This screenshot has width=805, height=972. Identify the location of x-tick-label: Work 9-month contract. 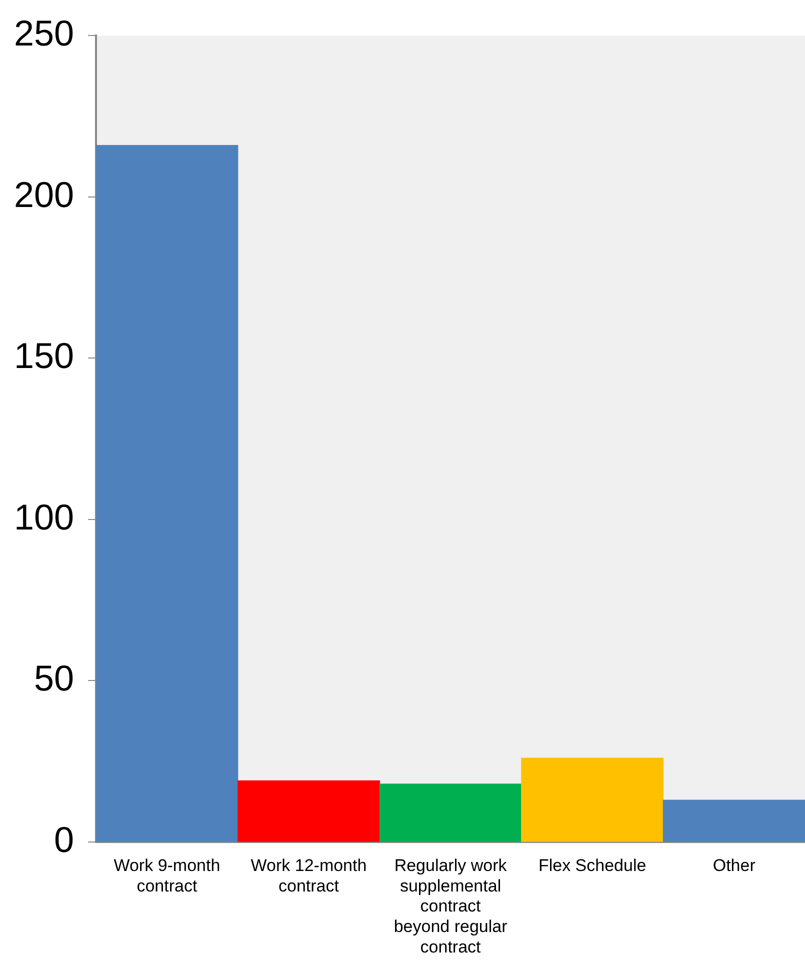
(167, 876).